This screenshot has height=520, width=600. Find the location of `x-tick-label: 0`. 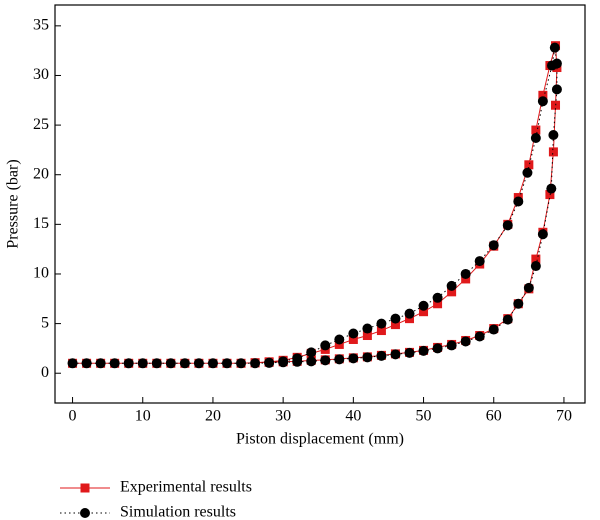

x-tick-label: 0 is located at coordinates (73, 416).